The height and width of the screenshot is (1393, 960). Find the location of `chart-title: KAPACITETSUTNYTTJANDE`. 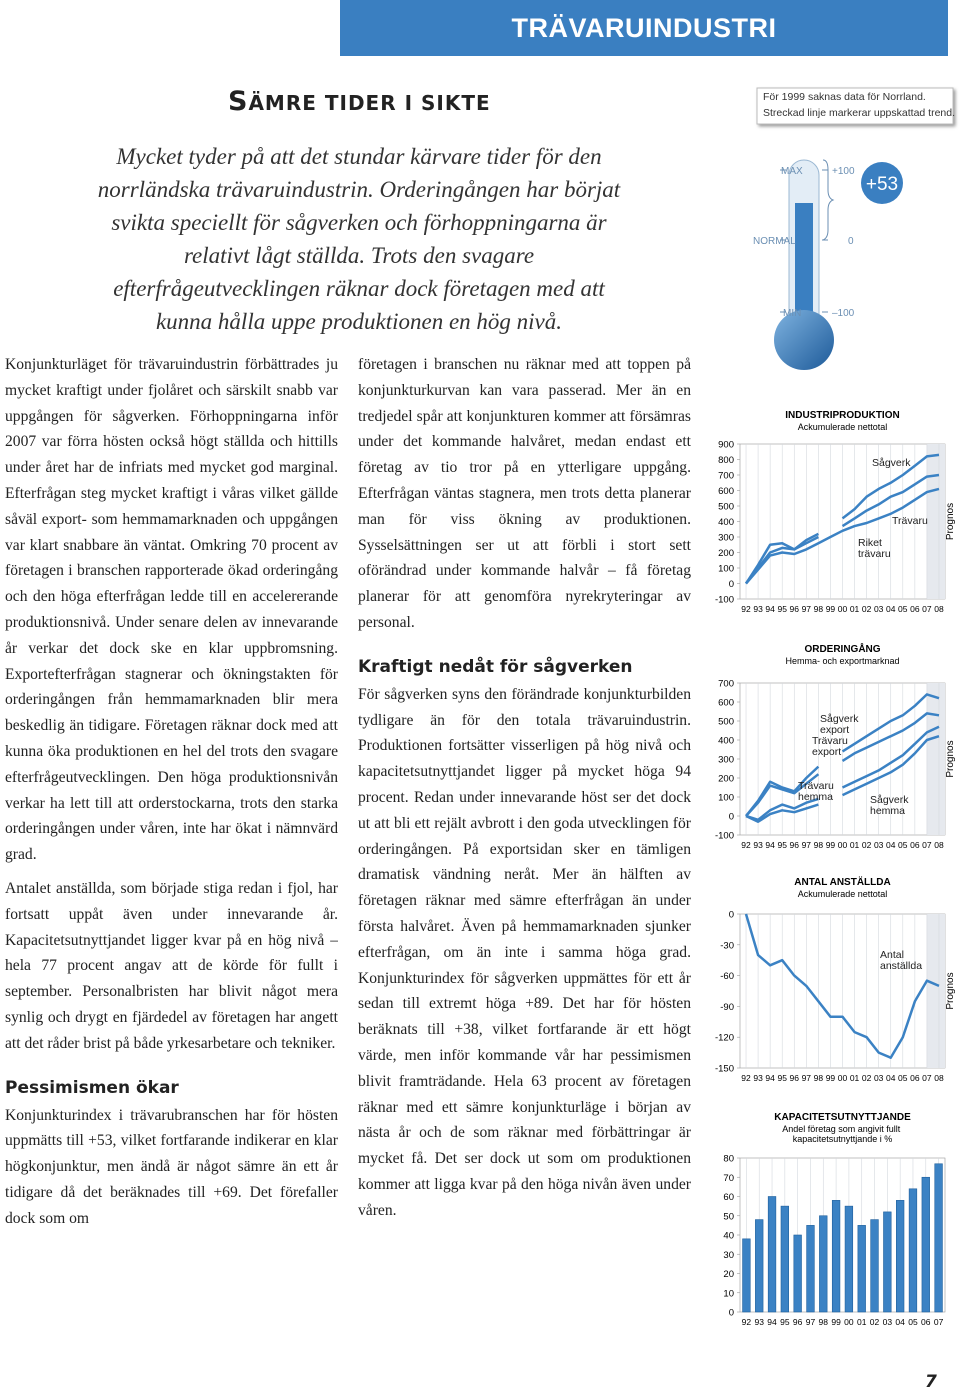

chart-title: KAPACITETSUTNYTTJANDE is located at coordinates (842, 1117).